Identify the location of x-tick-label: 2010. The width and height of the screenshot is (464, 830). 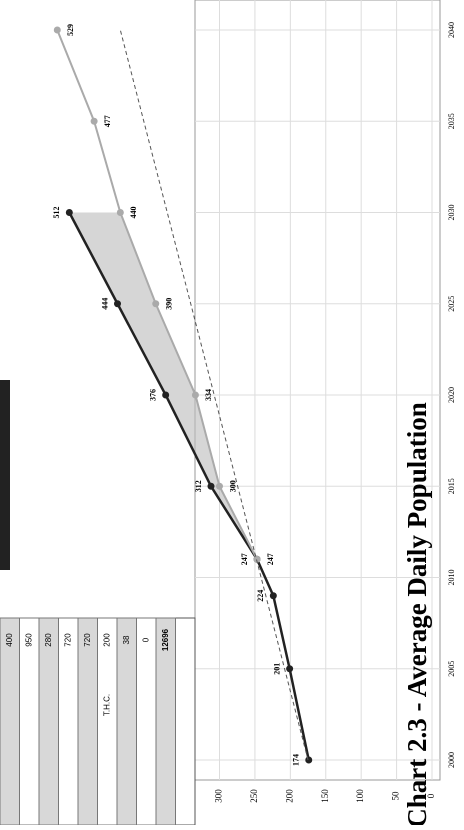
(451, 578).